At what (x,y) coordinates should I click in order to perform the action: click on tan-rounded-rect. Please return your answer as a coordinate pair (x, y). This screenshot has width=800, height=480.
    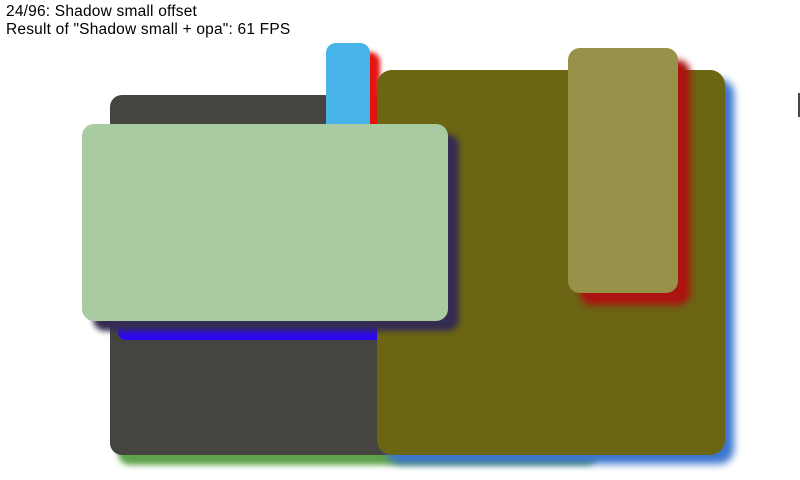
    Looking at the image, I should click on (623, 170).